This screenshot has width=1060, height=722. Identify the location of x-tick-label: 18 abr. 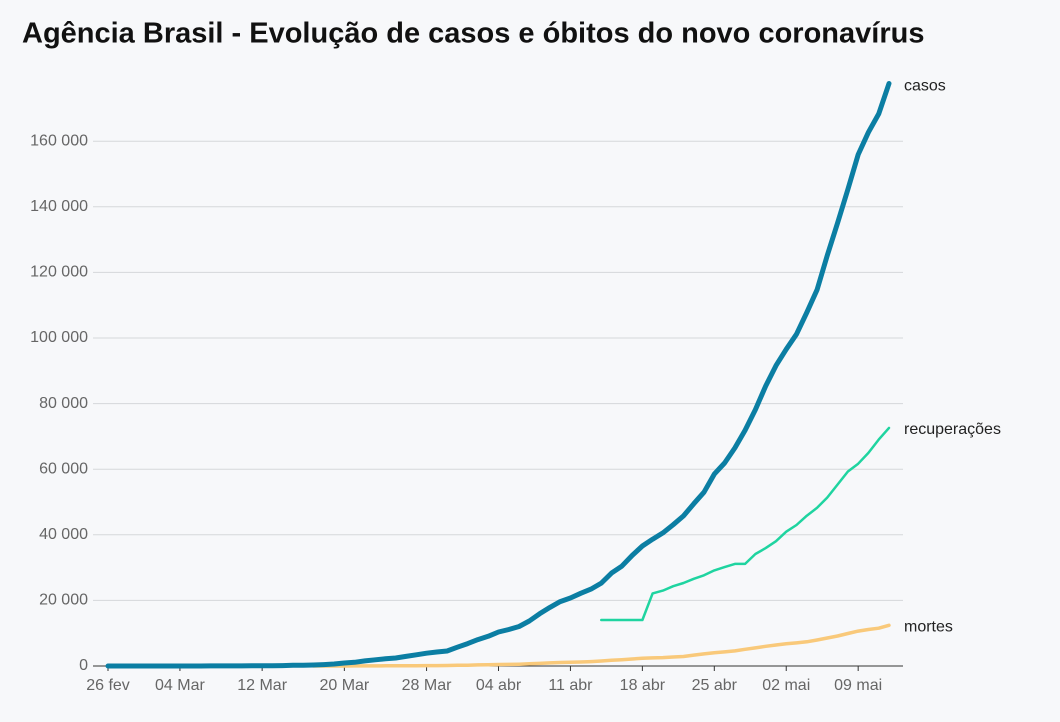
(643, 685).